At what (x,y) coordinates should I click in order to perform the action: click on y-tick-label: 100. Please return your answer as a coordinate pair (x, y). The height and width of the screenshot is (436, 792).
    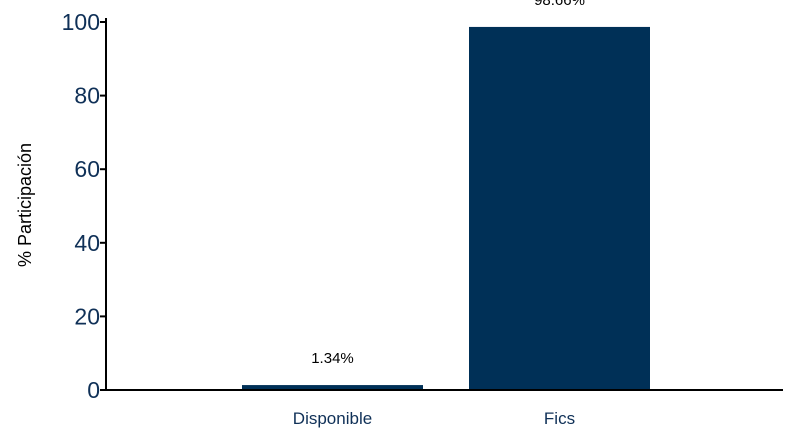
    Looking at the image, I should click on (81, 22).